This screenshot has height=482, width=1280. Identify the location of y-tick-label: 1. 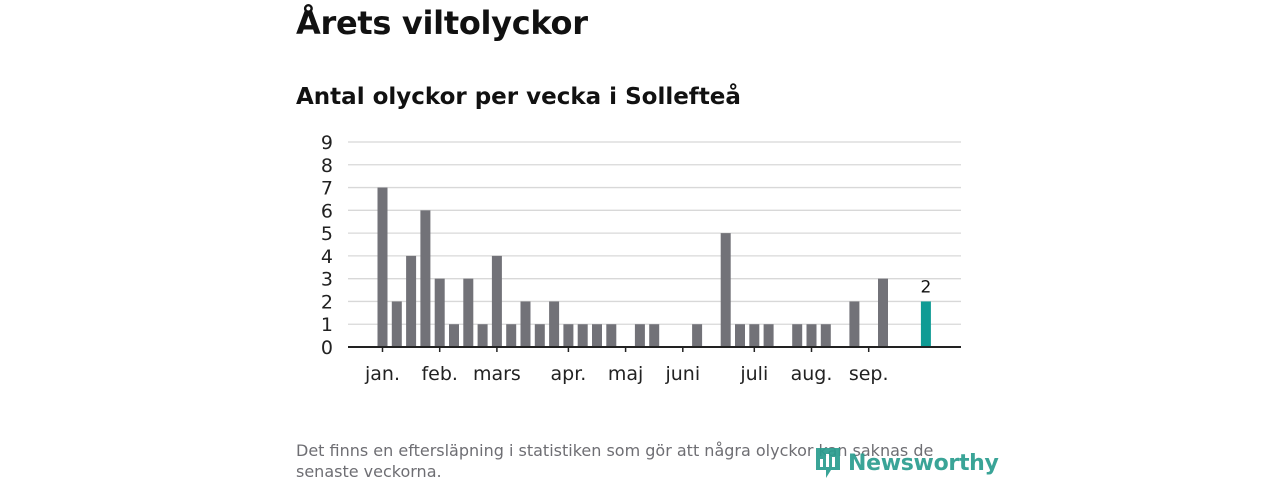
(327, 325).